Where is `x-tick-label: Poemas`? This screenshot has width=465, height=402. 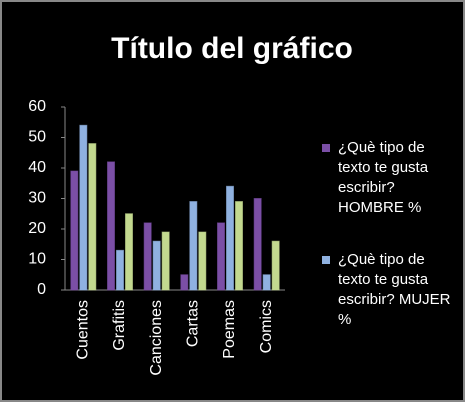
x-tick-label: Poemas is located at coordinates (229, 329).